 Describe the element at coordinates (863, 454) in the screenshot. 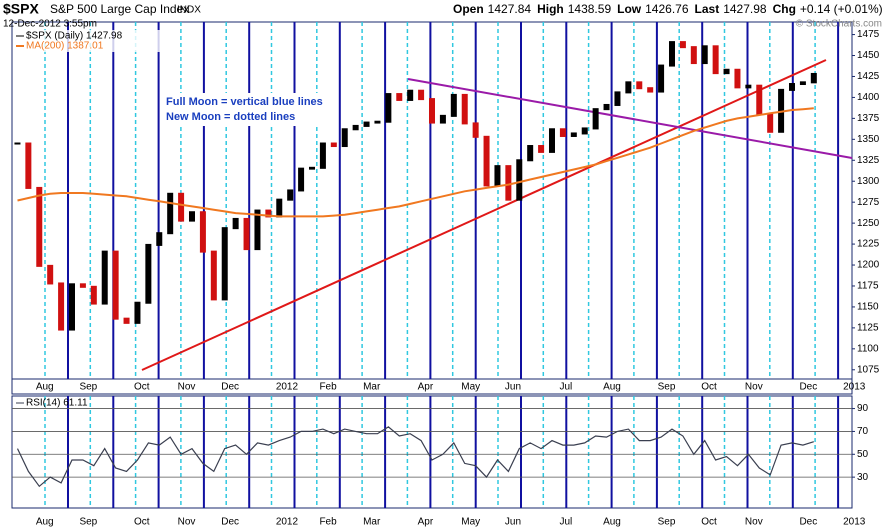

I see `y-tick-label: 50` at that location.